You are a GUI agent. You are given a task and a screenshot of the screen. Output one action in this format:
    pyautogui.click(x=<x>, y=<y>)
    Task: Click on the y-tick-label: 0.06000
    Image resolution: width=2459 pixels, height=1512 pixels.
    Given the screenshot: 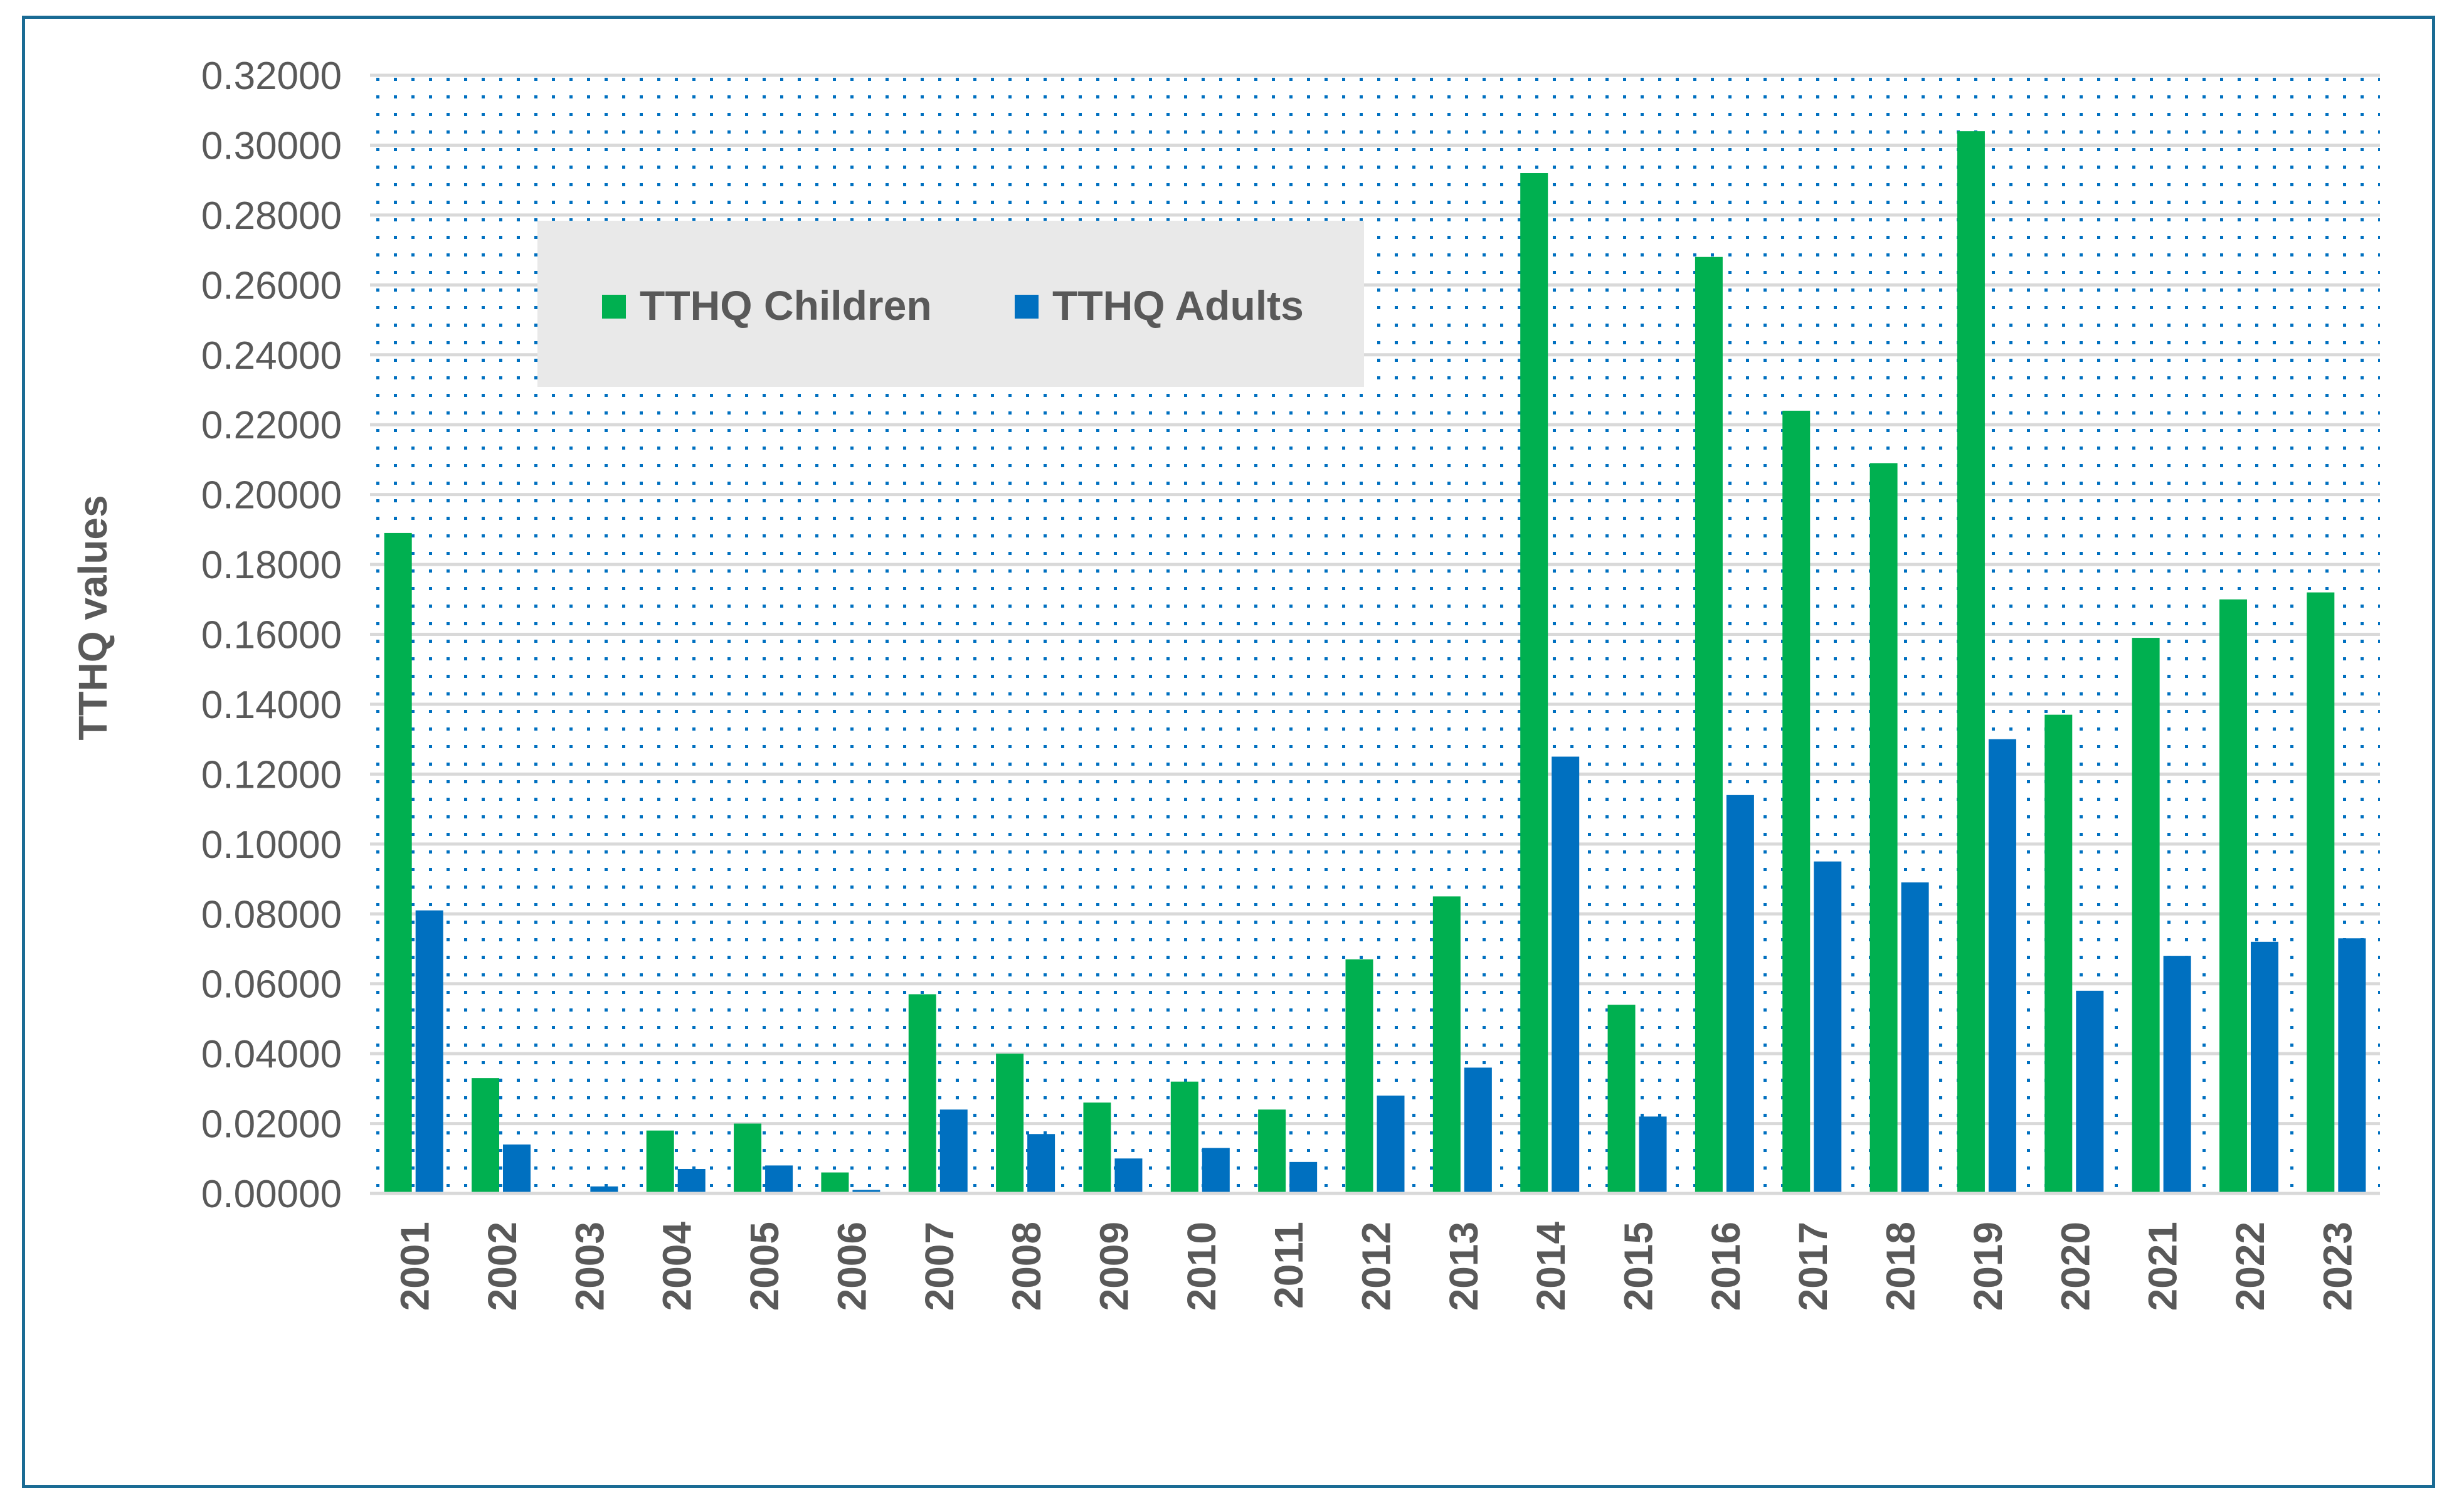 What is the action you would take?
    pyautogui.click(x=271, y=985)
    